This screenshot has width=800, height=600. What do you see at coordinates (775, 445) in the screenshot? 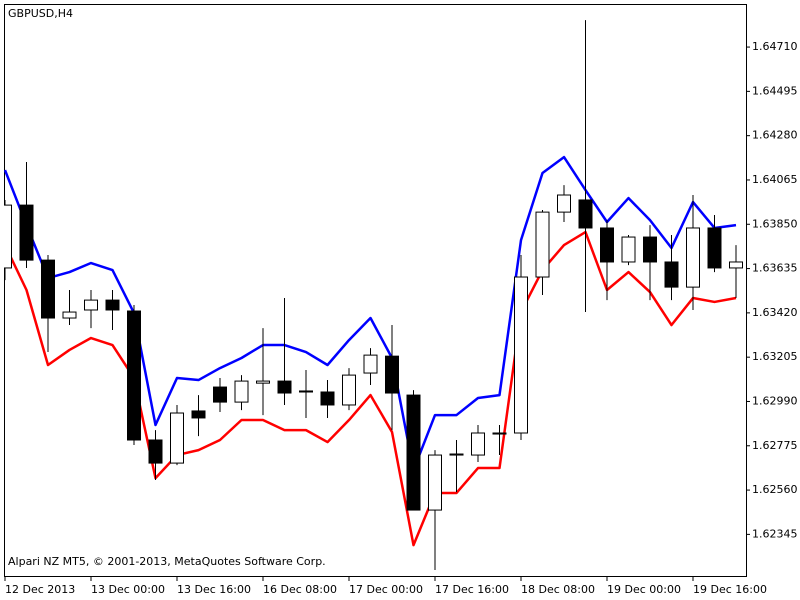
I see `y-tick-label: 1.62775` at bounding box center [775, 445].